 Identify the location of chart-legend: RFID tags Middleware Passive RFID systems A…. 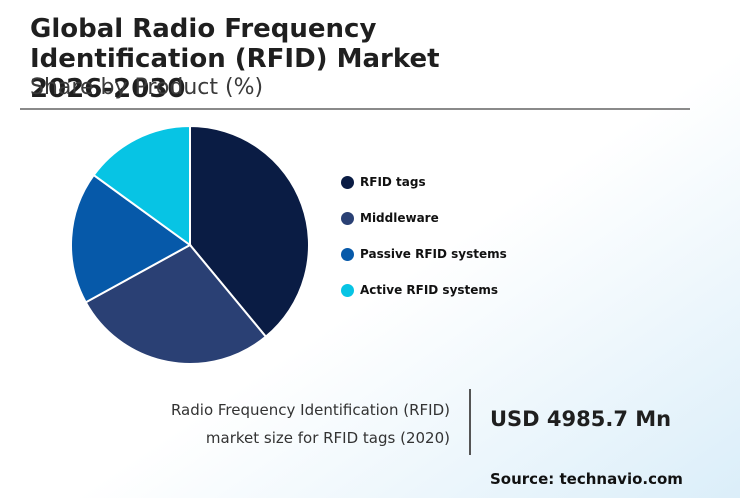
(424, 242).